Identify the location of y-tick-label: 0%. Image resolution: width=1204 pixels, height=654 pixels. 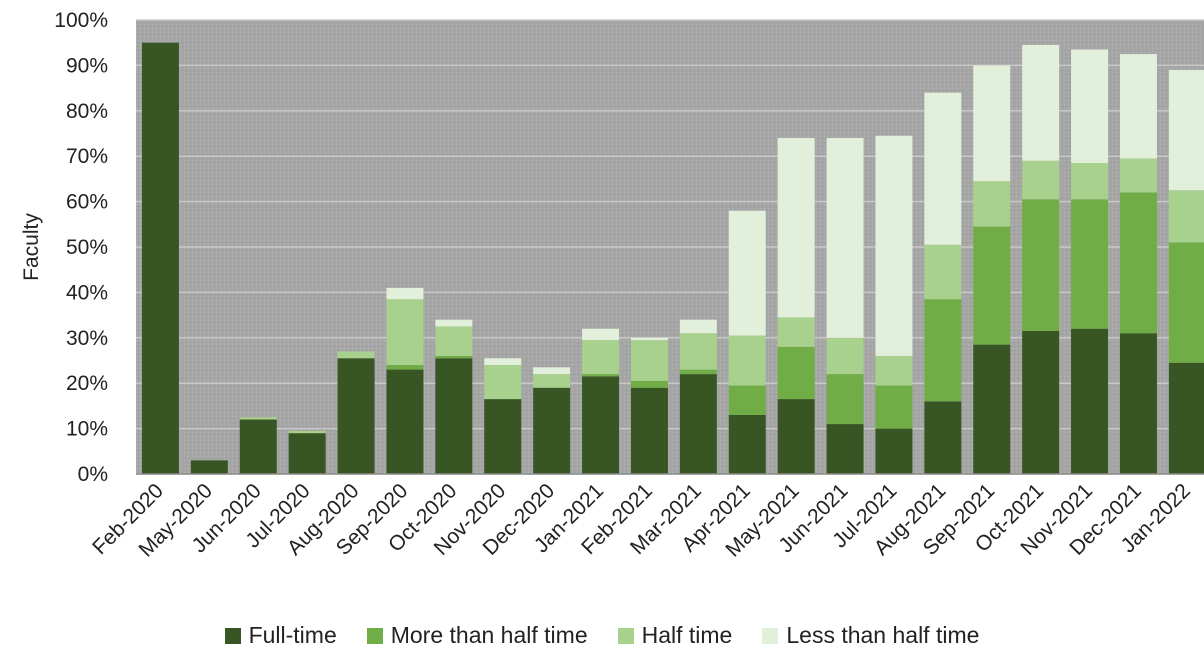
(93, 474).